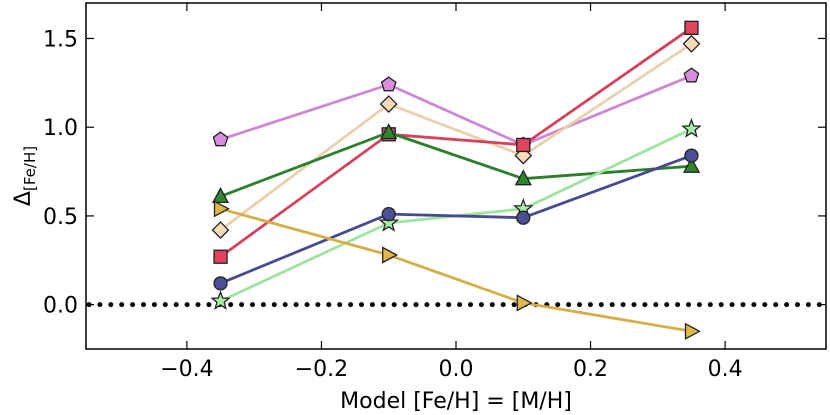 The image size is (830, 415). Describe the element at coordinates (186, 369) in the screenshot. I see `x-tick-label: −0.4` at that location.